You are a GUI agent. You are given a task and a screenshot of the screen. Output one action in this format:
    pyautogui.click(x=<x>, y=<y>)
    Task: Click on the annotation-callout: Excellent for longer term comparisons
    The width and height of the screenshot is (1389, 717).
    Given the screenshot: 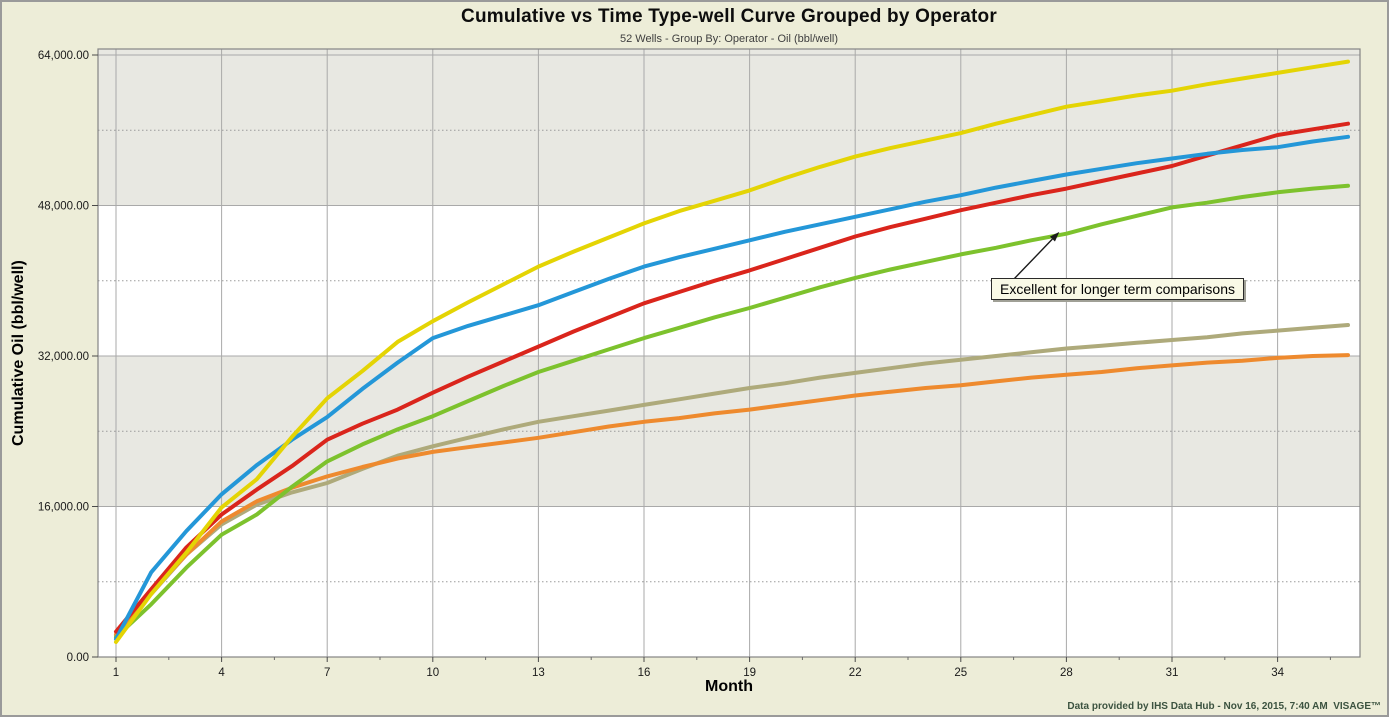 What is the action you would take?
    pyautogui.click(x=1117, y=289)
    